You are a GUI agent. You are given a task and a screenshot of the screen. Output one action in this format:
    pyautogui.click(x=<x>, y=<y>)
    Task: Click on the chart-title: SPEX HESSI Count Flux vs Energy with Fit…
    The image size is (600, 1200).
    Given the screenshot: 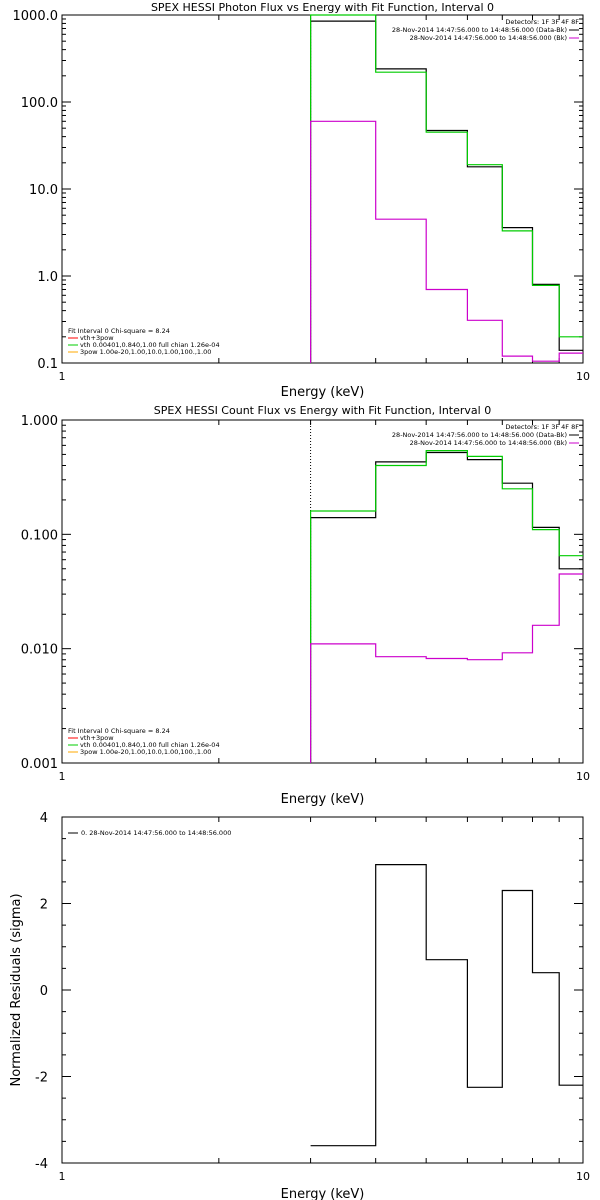 What is the action you would take?
    pyautogui.click(x=322, y=410)
    